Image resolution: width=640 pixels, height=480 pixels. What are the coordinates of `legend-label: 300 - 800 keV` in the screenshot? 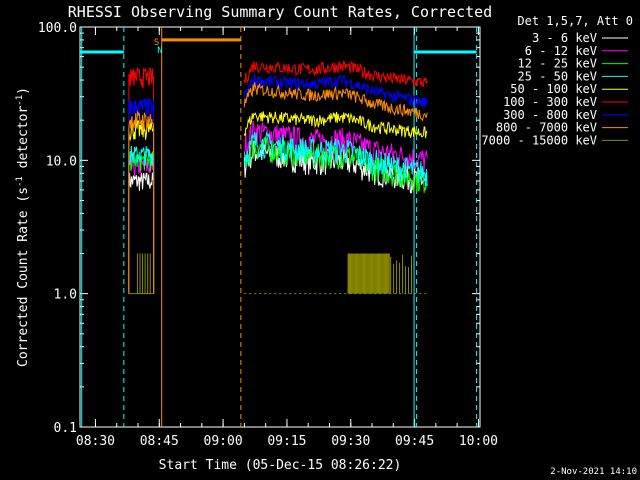 It's located at (550, 115).